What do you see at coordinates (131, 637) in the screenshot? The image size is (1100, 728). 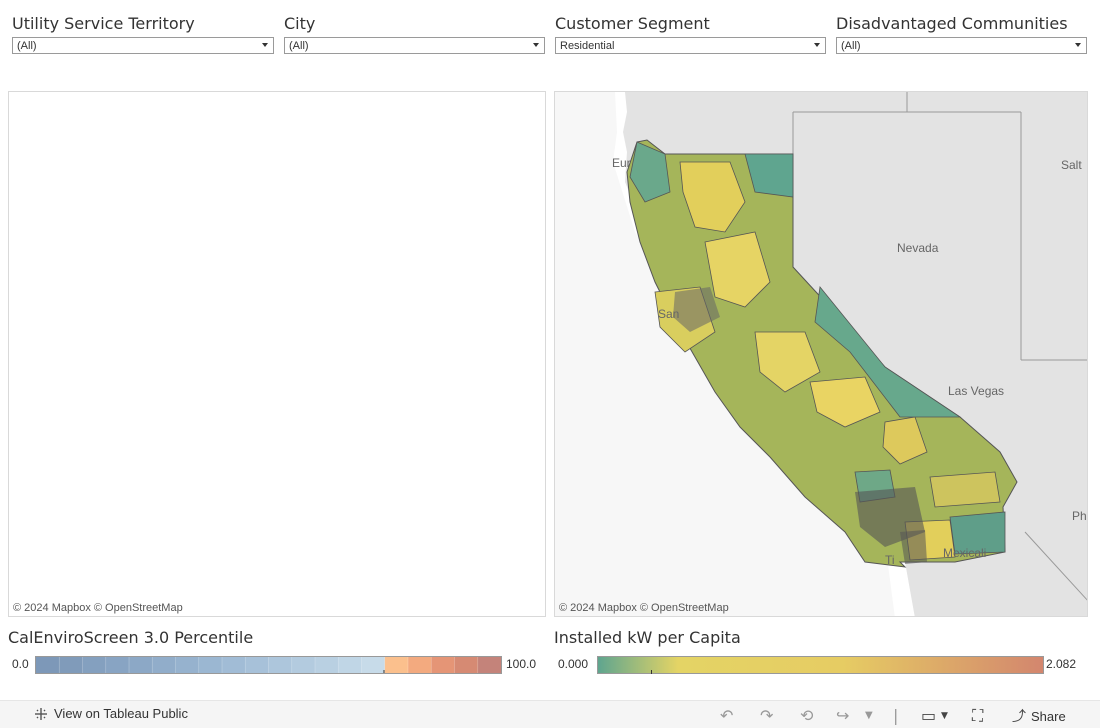 I see `legend-title-calenviroscreen: CalEnviroScreen 3.0 Percentile` at bounding box center [131, 637].